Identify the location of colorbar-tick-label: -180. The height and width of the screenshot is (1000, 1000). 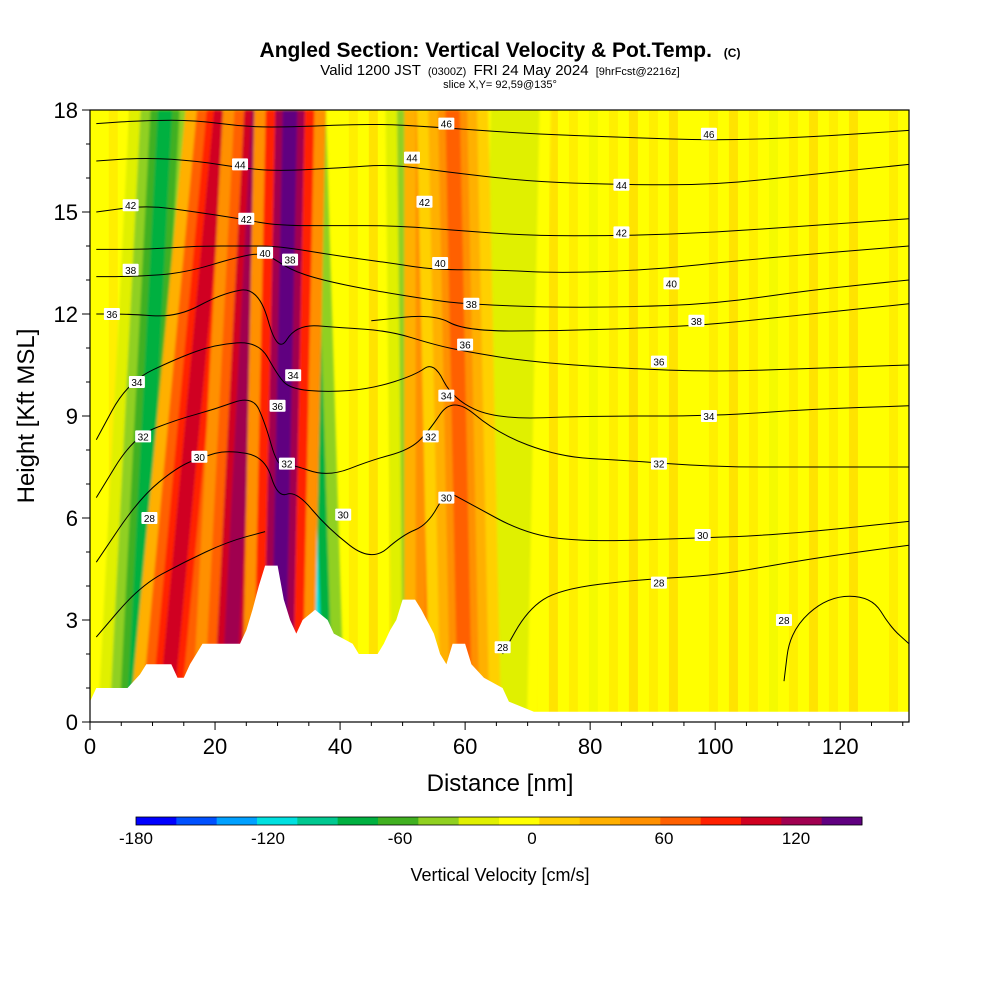
(136, 838).